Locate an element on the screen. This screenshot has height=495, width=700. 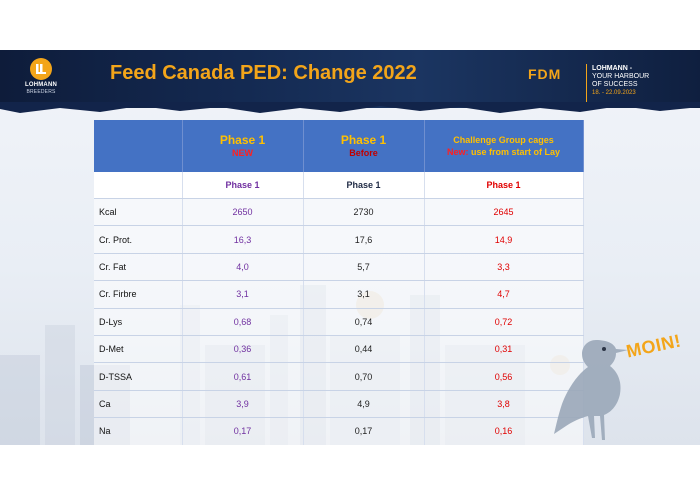
header-torn-edge is located at coordinates (350, 107).